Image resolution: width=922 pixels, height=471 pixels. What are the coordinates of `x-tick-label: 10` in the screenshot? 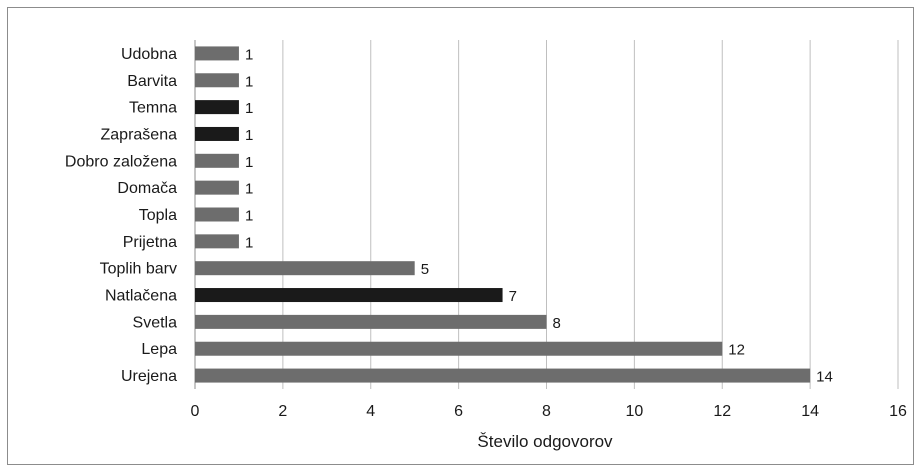 It's located at (634, 411).